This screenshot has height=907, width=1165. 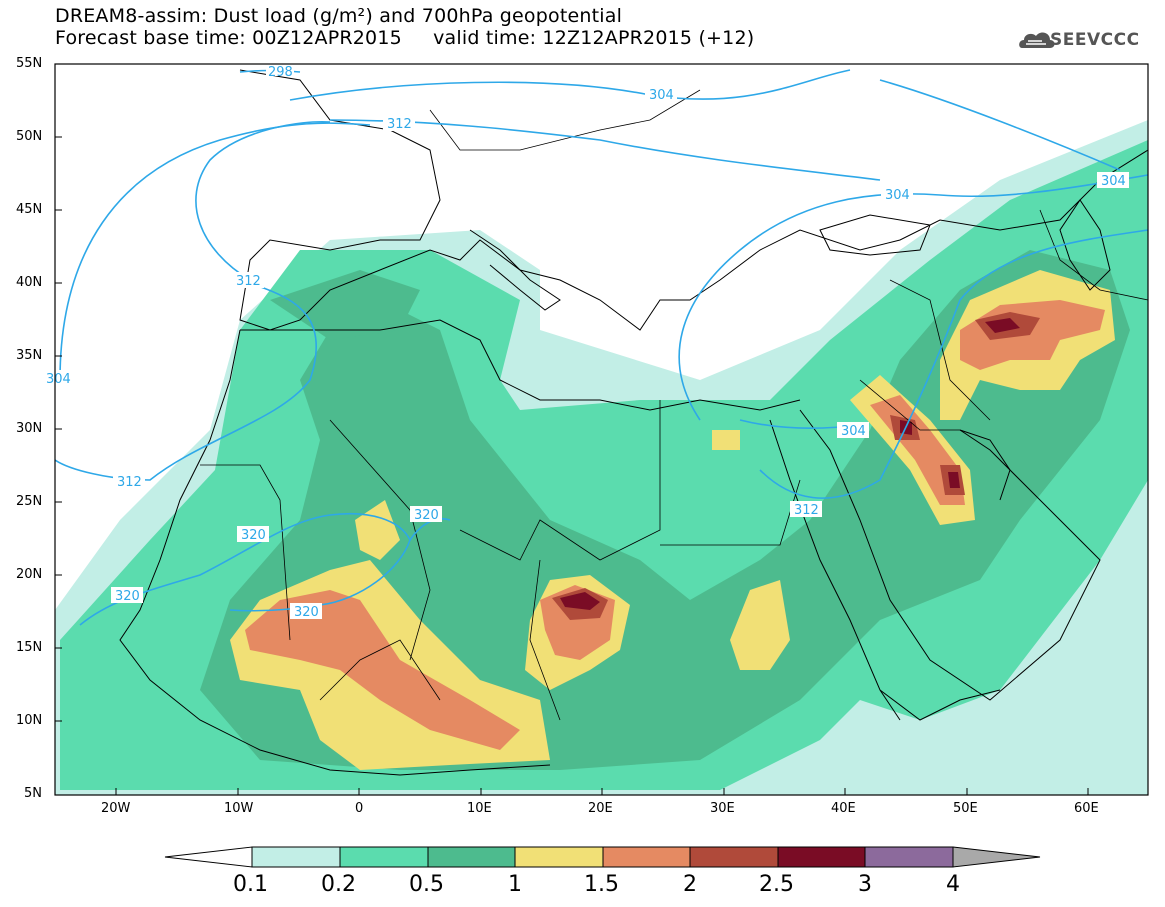 I want to click on lon-label: 20E, so click(x=600, y=808).